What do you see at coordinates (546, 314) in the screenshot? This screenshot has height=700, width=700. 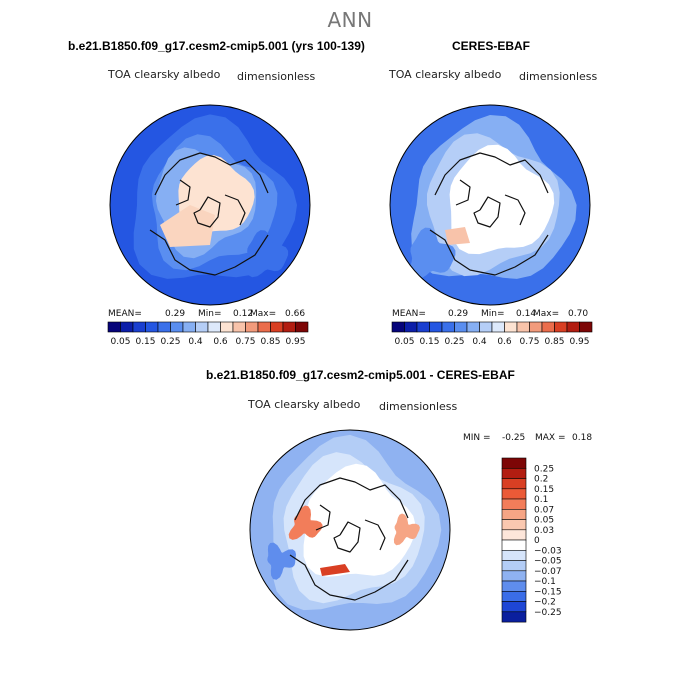 I see `panel2-max-label: Max=` at bounding box center [546, 314].